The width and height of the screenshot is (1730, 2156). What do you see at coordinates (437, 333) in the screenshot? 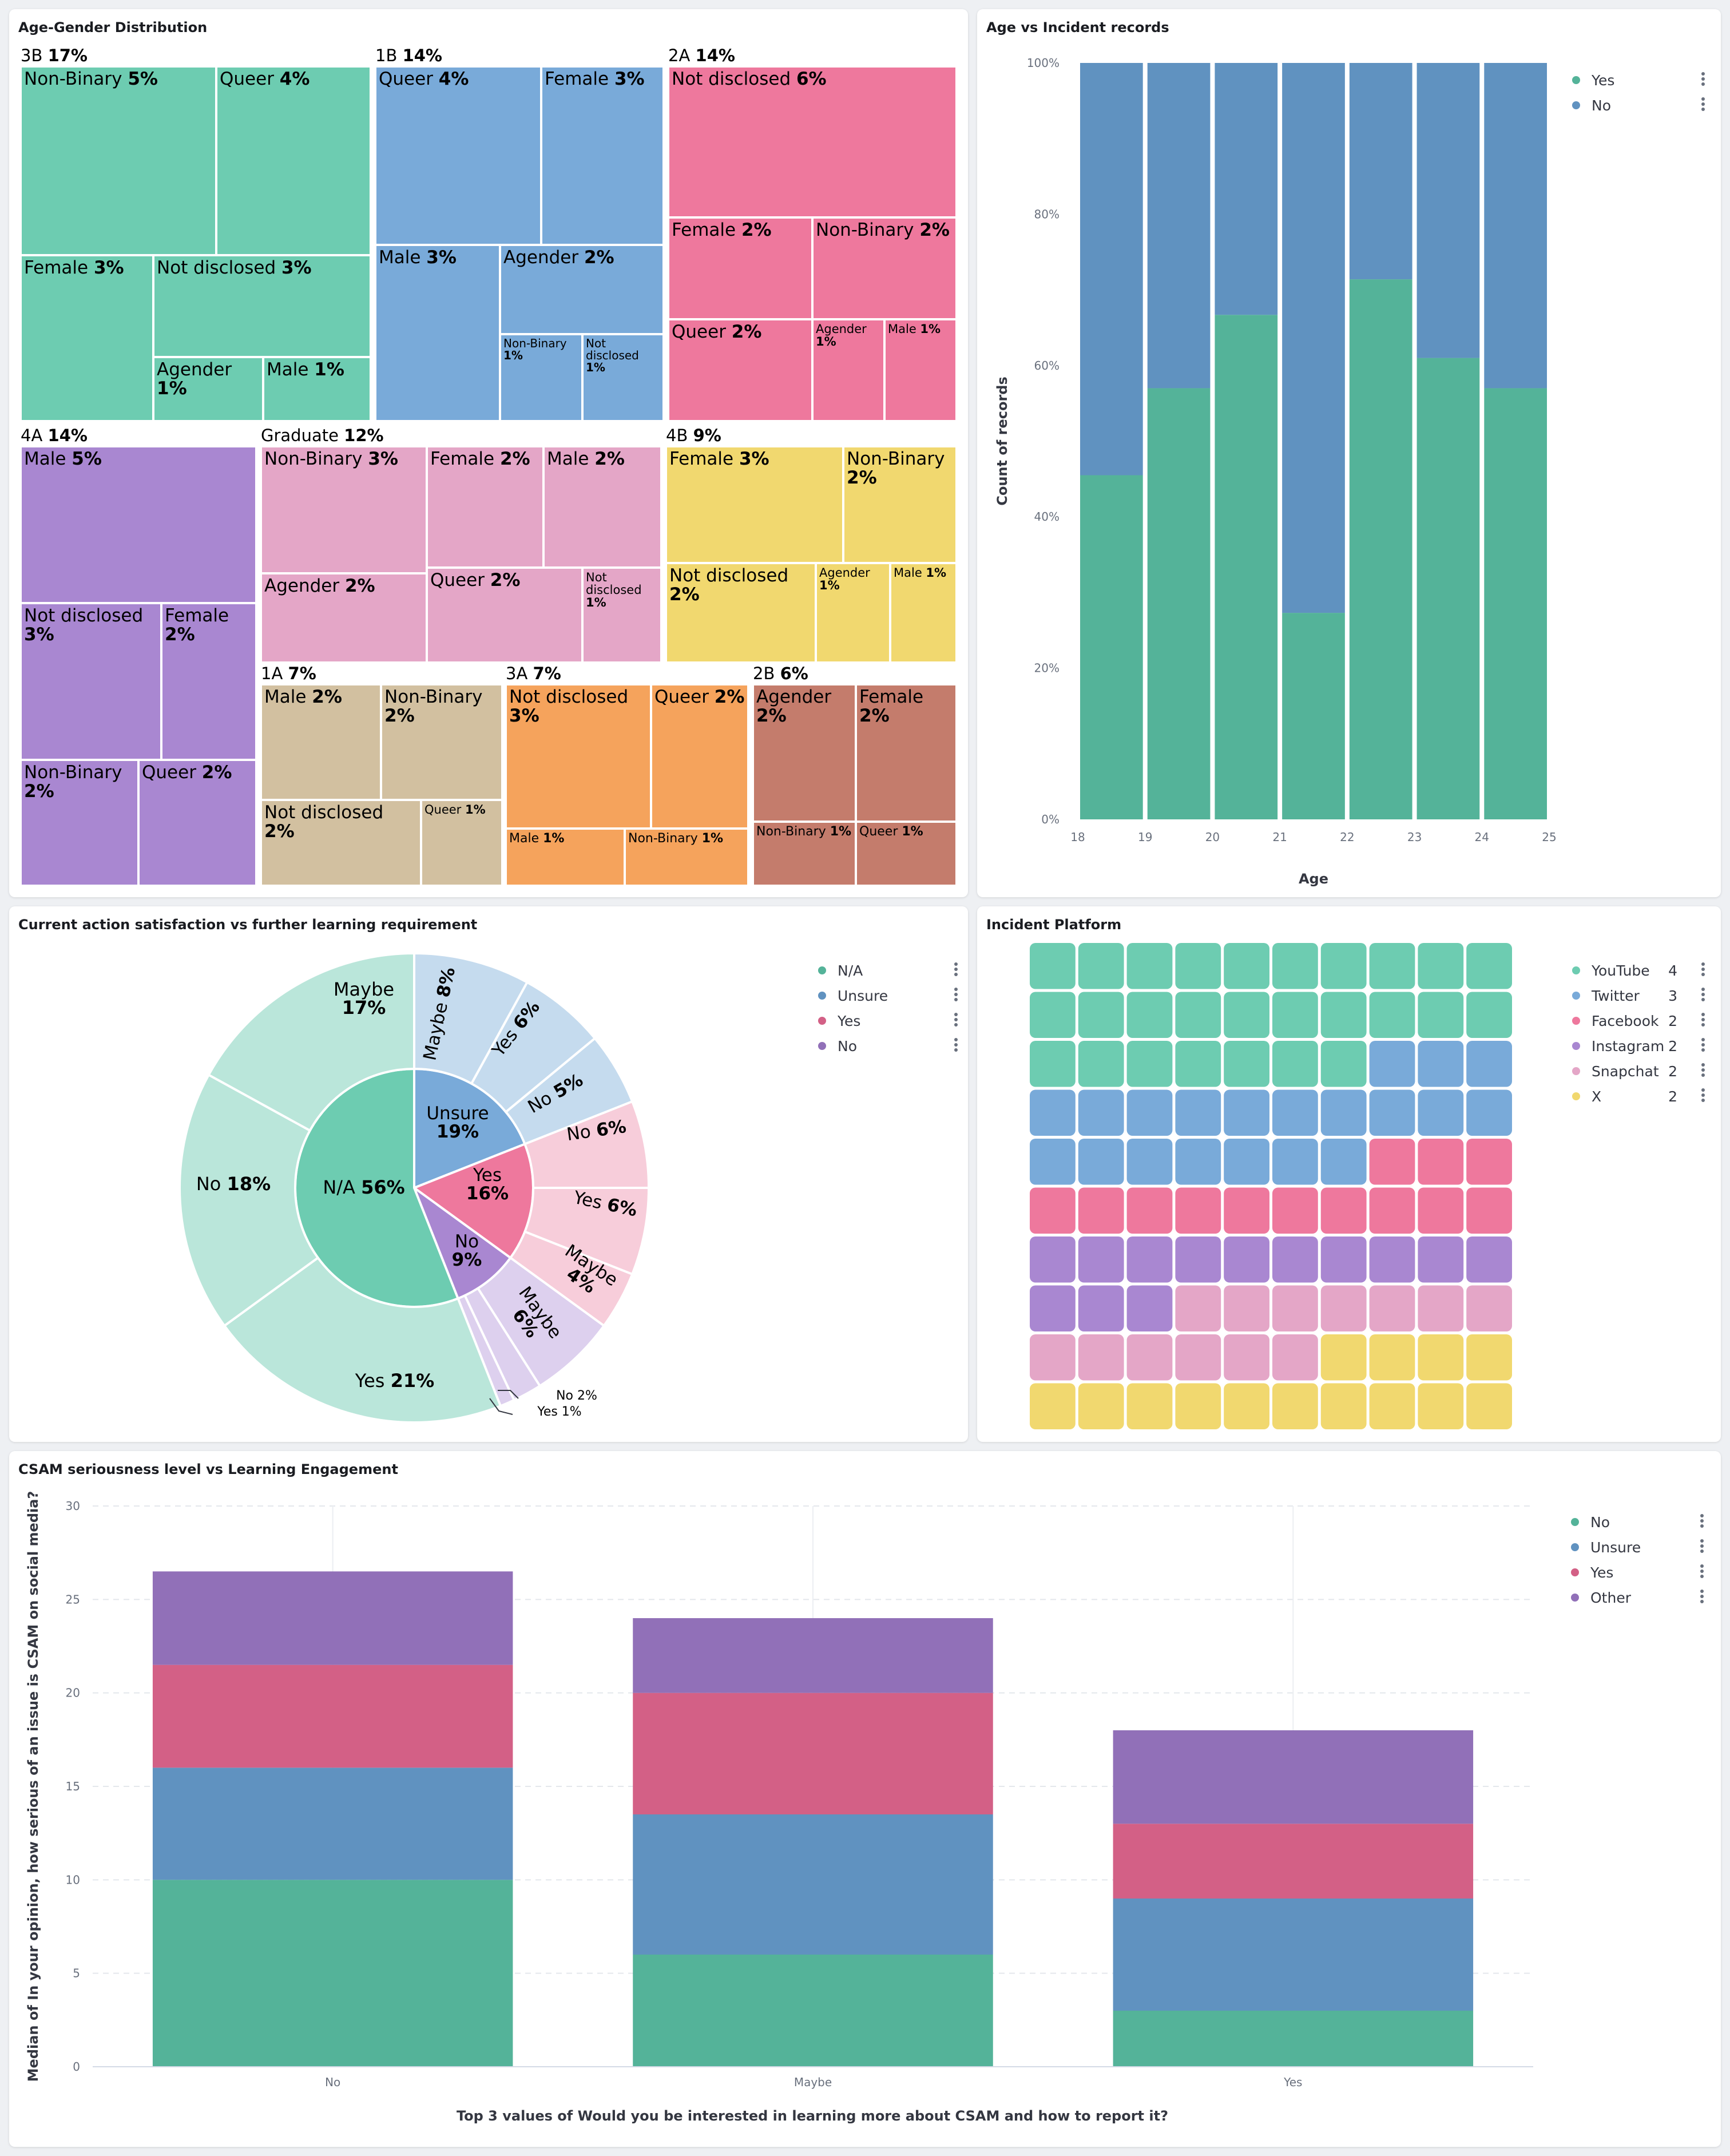
I see `treemap-cell: Male 3%` at bounding box center [437, 333].